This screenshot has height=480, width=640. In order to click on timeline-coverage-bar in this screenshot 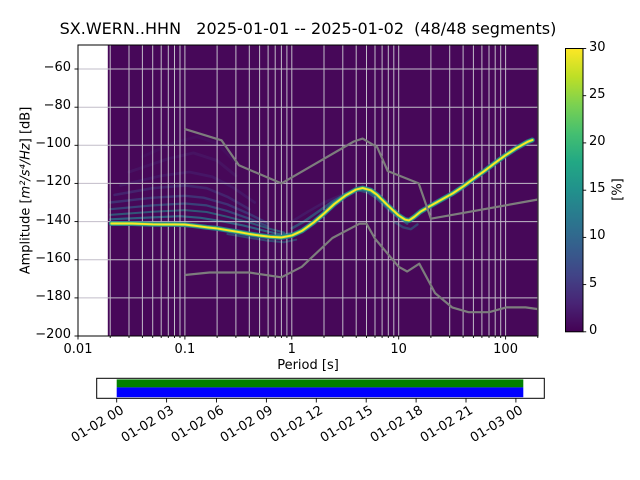, I will do `click(320, 383)`.